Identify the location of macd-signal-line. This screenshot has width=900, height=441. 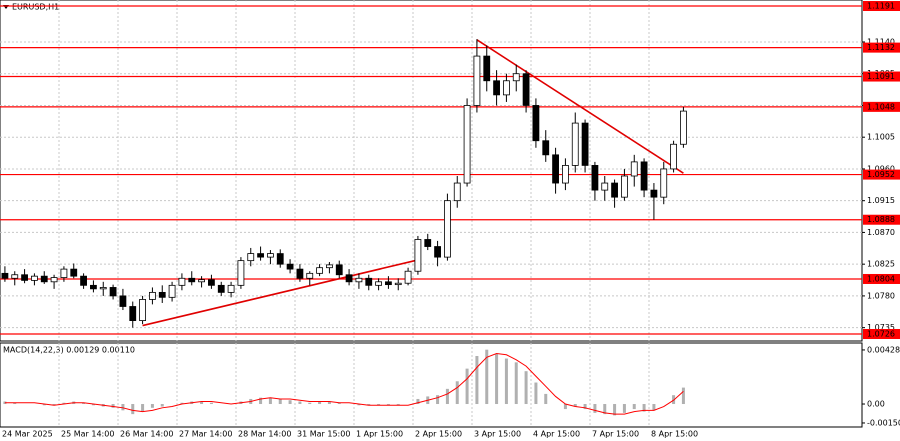
(344, 383).